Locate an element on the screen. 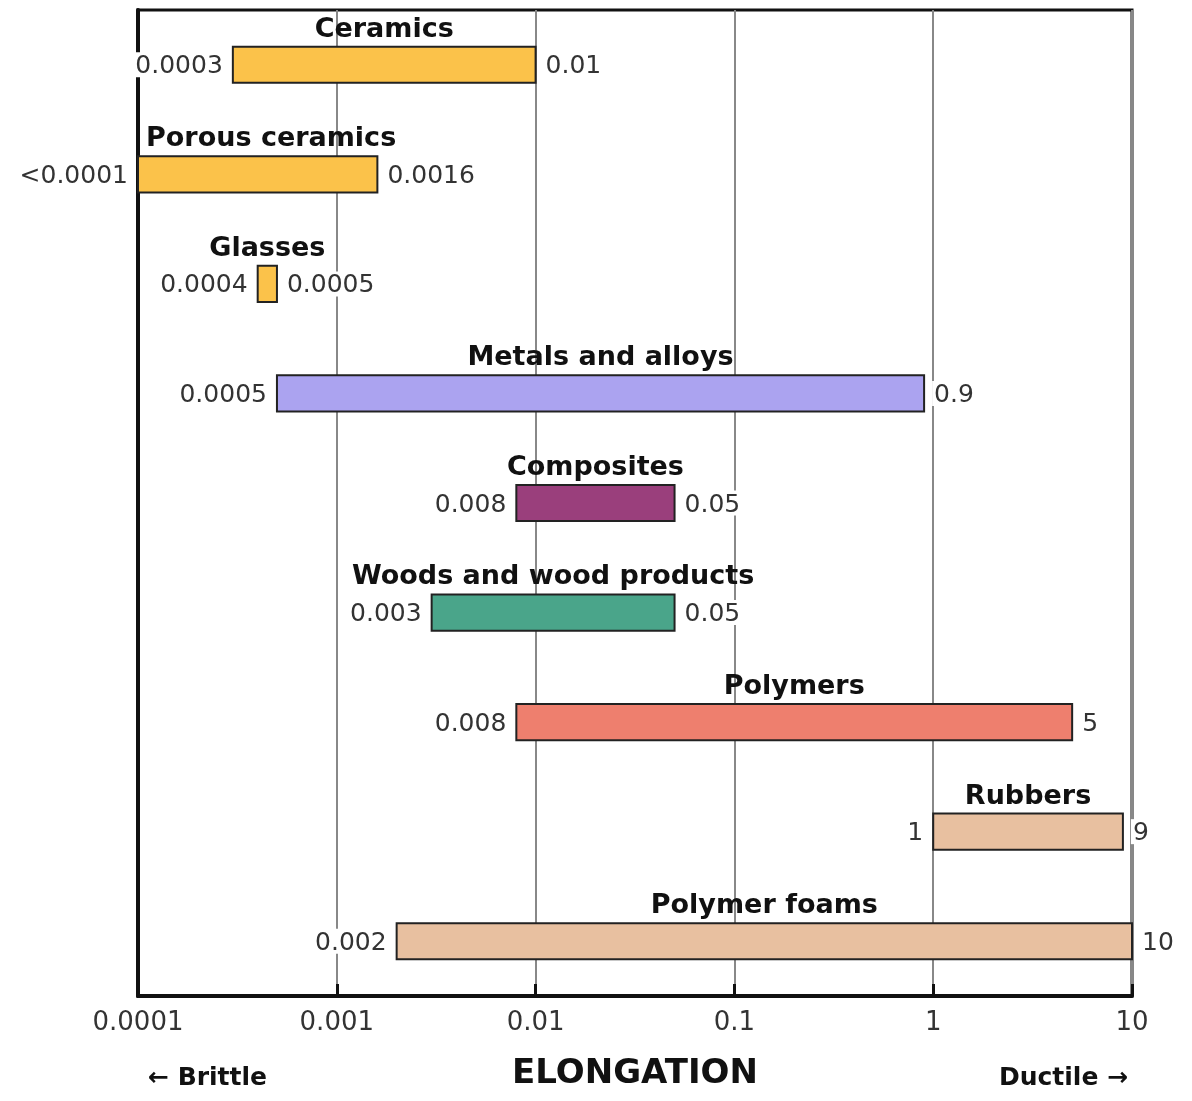  annotation: 1 is located at coordinates (915, 832).